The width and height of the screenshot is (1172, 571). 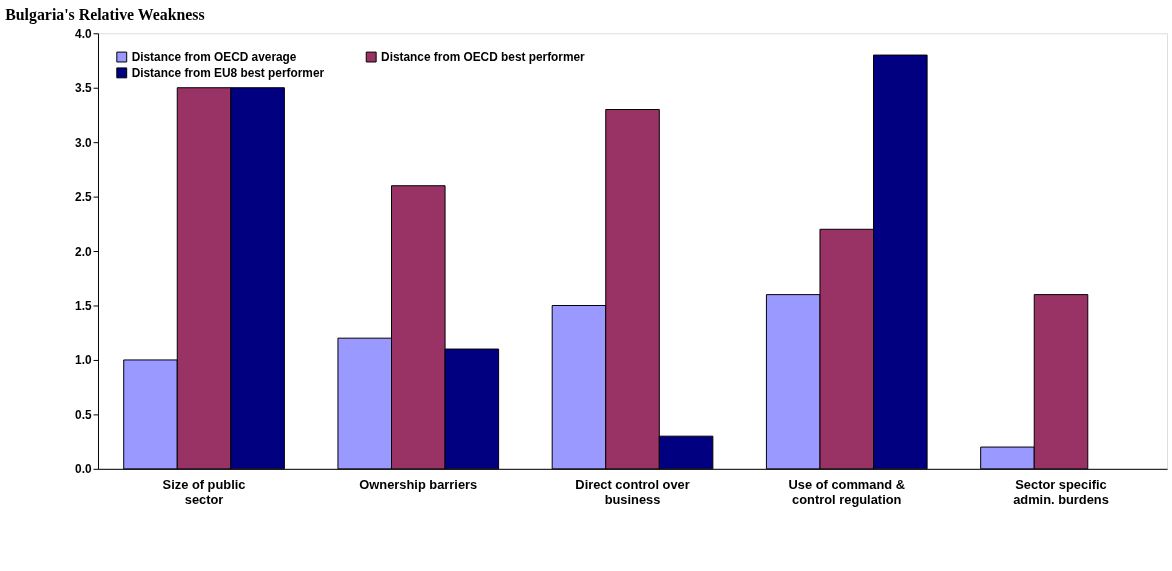 What do you see at coordinates (214, 57) in the screenshot?
I see `legend-label: Distance from OECD average` at bounding box center [214, 57].